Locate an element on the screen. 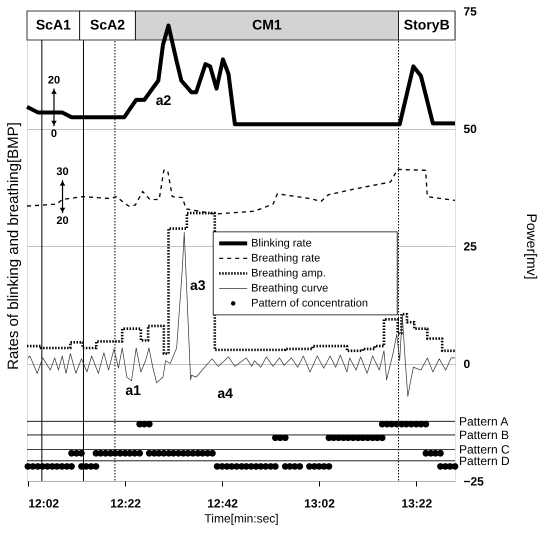 This screenshot has height=546, width=552. y-axis-title: Rates of blinking and breathing[BMP] is located at coordinates (13, 246).